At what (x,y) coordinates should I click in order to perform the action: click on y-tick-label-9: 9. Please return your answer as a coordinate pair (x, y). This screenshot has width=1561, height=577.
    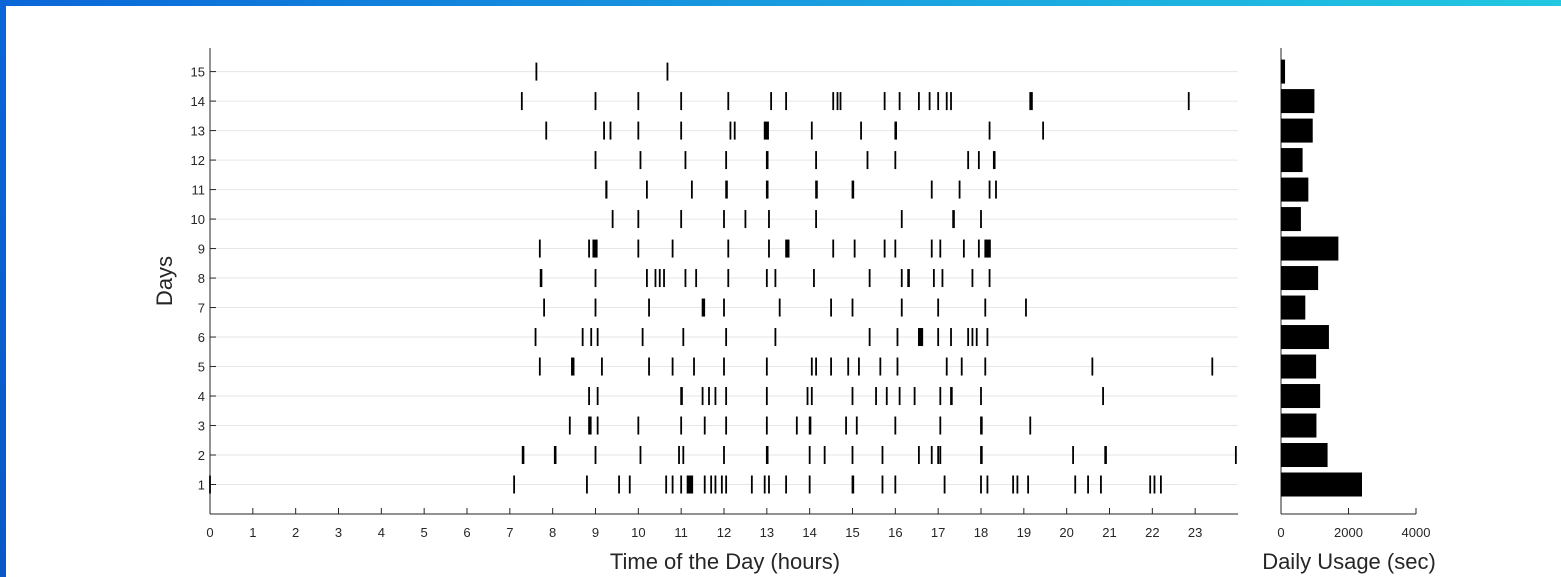
    Looking at the image, I should click on (201, 249).